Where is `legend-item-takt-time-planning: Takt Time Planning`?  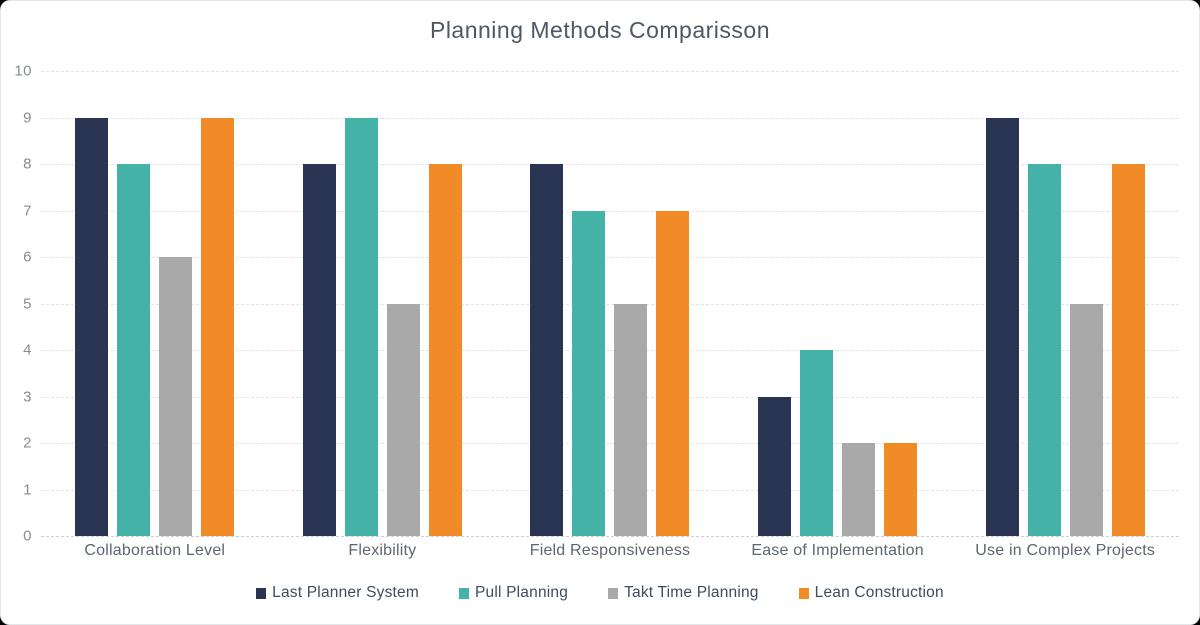 legend-item-takt-time-planning: Takt Time Planning is located at coordinates (683, 593).